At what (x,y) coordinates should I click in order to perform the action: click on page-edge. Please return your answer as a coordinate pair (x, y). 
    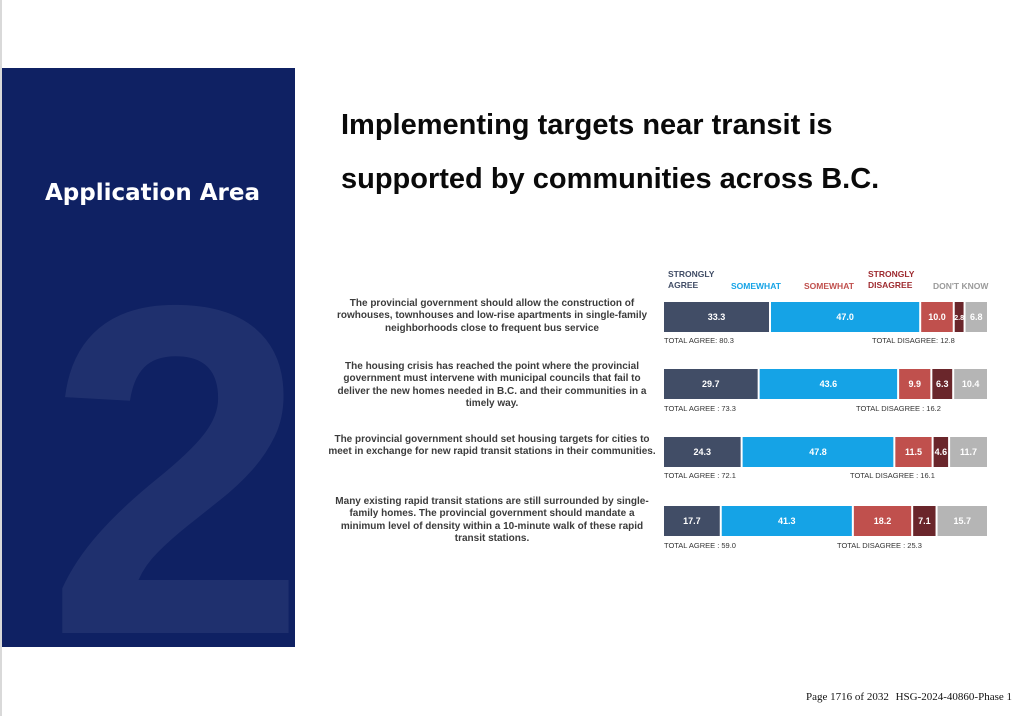
    Looking at the image, I should click on (1, 358).